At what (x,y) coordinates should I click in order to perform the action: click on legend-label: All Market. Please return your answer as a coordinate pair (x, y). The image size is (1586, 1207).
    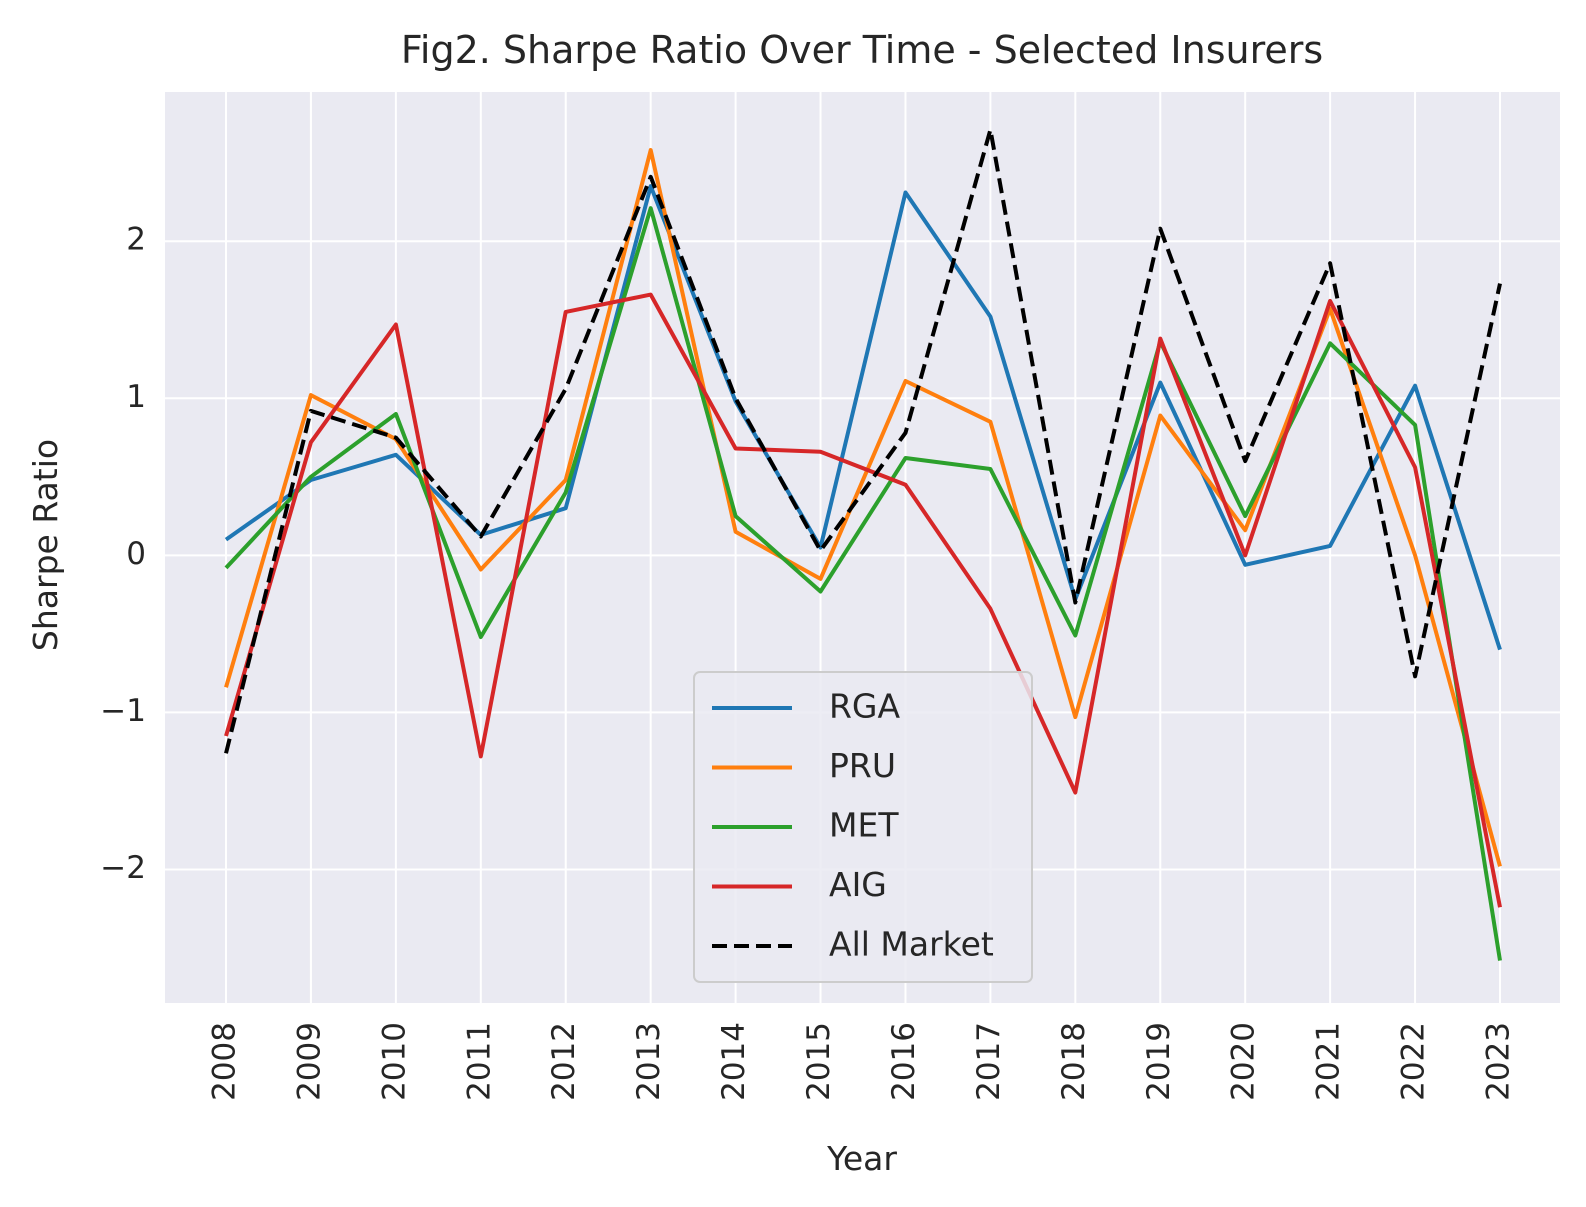
    Looking at the image, I should click on (911, 944).